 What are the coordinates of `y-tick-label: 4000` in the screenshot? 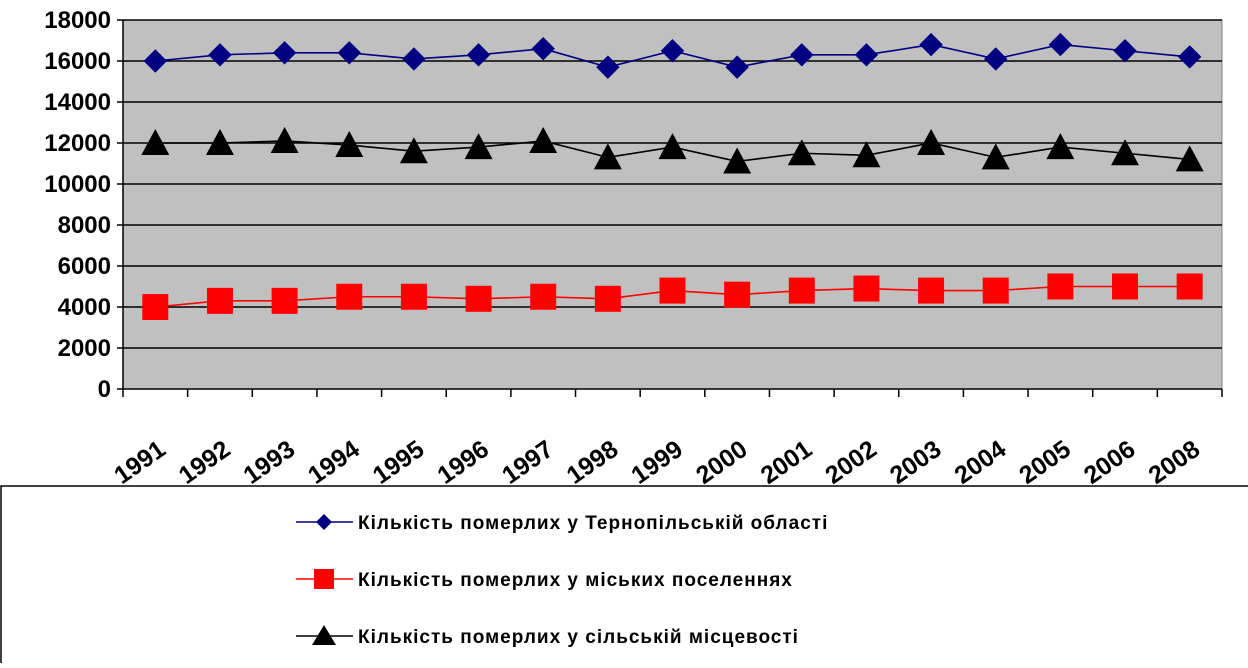 It's located at (84, 307).